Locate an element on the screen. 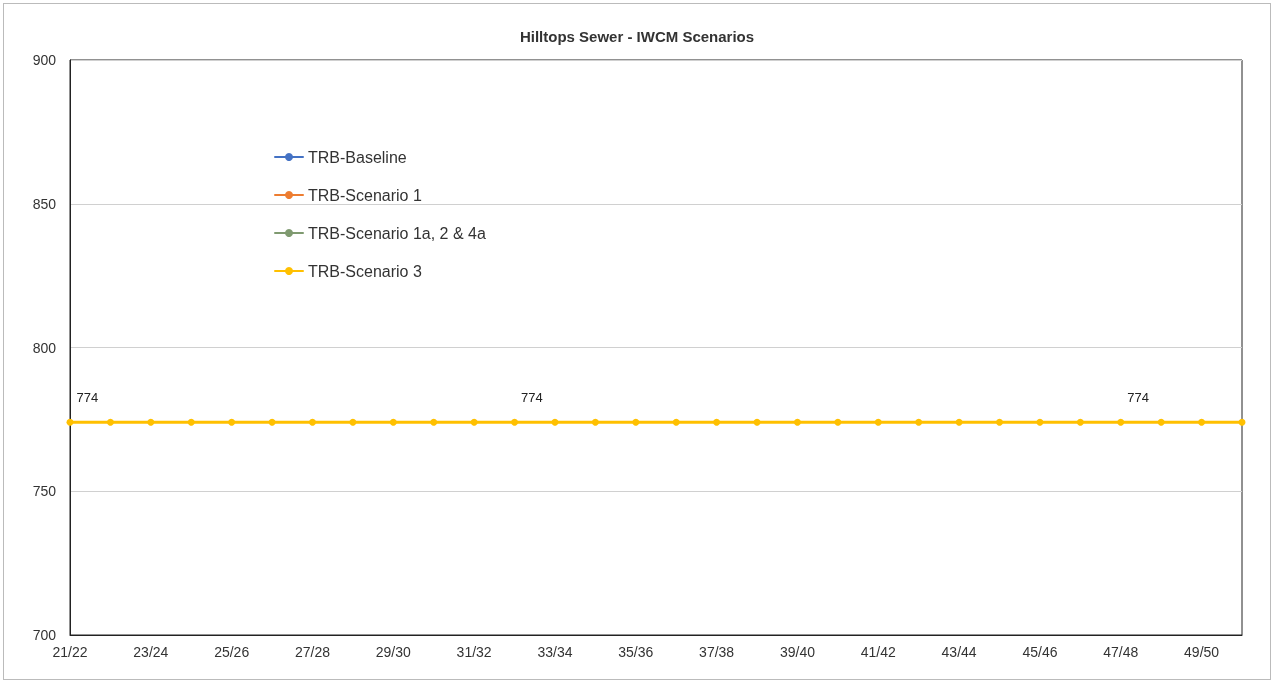 Image resolution: width=1274 pixels, height=683 pixels. x-tick-label: 21/22 is located at coordinates (70, 652).